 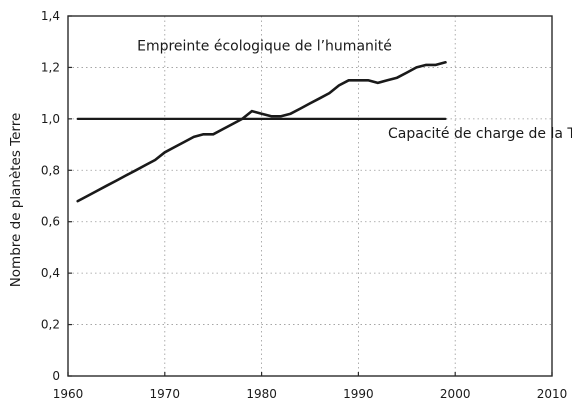 What do you see at coordinates (16, 200) in the screenshot?
I see `y-axis-title: Nombre de planètes Terre` at bounding box center [16, 200].